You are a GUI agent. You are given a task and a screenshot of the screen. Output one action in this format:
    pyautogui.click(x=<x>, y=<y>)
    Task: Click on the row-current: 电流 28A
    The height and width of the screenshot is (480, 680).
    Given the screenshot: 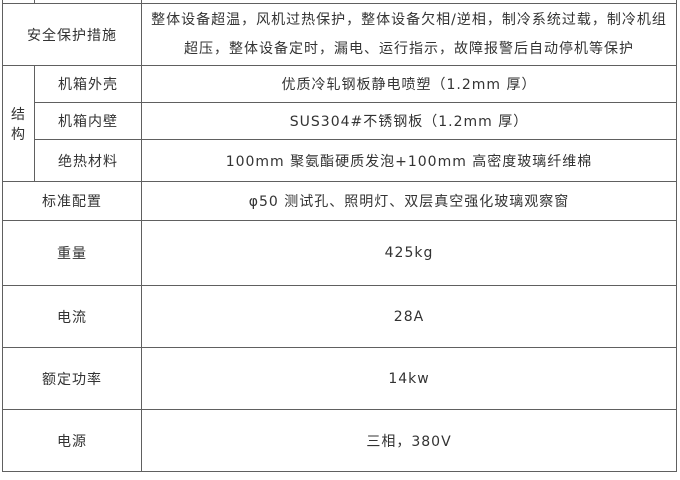 What is the action you would take?
    pyautogui.click(x=339, y=316)
    